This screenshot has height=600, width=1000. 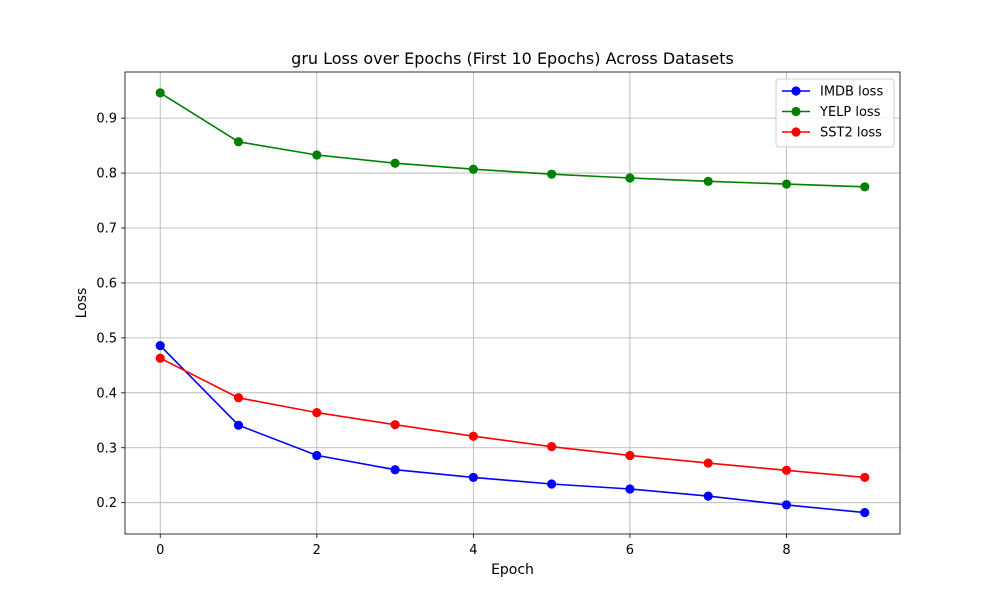 I want to click on legend-imdb-loss-marker, so click(x=796, y=91).